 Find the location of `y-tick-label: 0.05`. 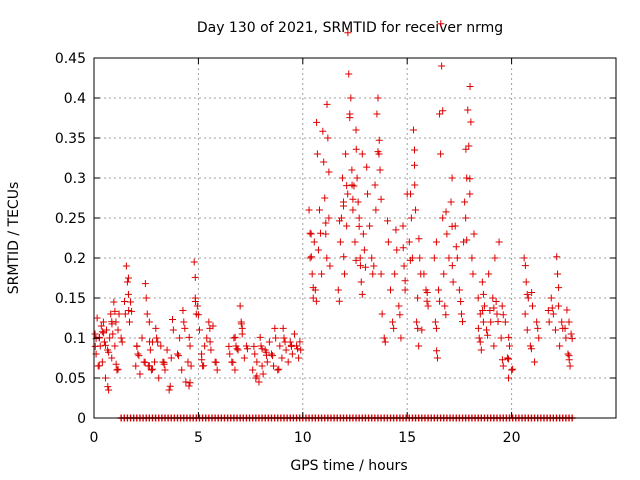

y-tick-label: 0.05 is located at coordinates (70, 379).